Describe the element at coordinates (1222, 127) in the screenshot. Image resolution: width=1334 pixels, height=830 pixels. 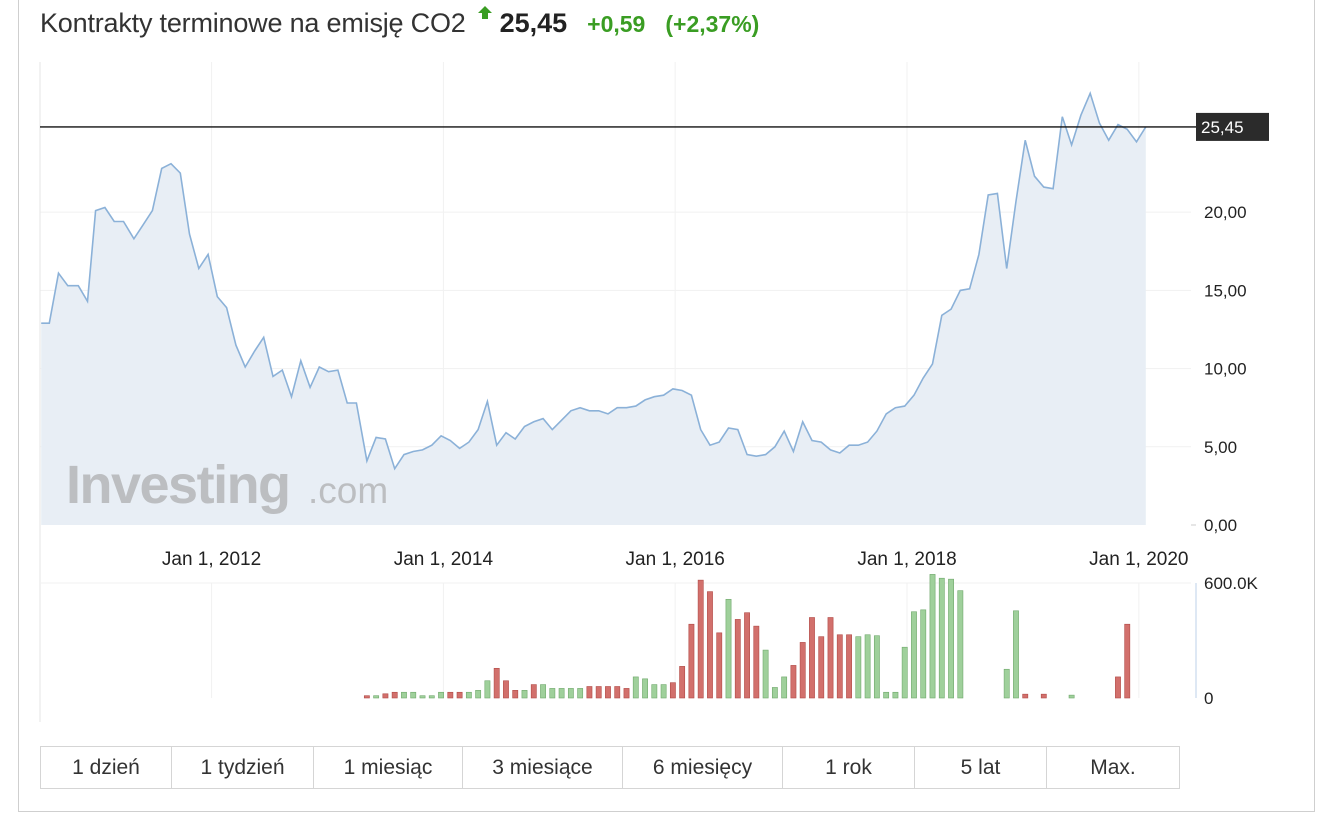
I see `last-price-label: 25,45` at that location.